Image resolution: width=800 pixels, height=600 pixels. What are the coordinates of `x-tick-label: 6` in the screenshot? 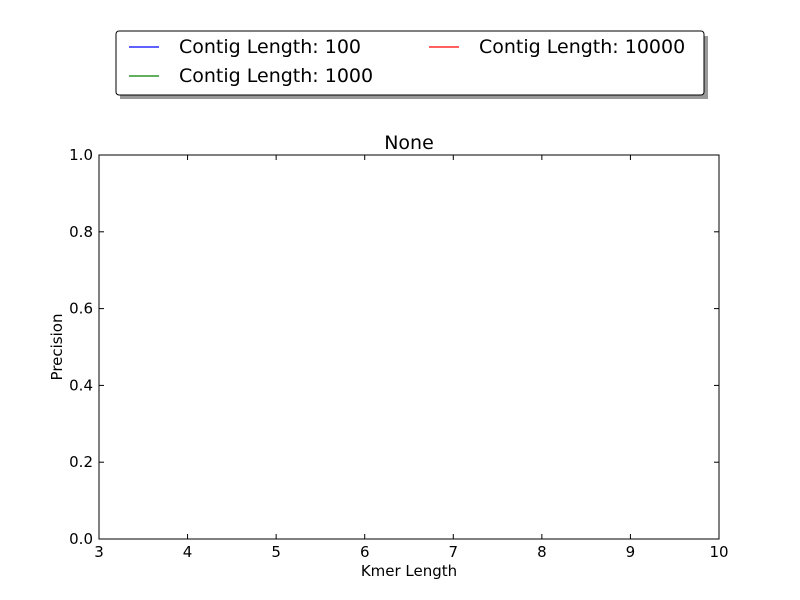 It's located at (365, 552).